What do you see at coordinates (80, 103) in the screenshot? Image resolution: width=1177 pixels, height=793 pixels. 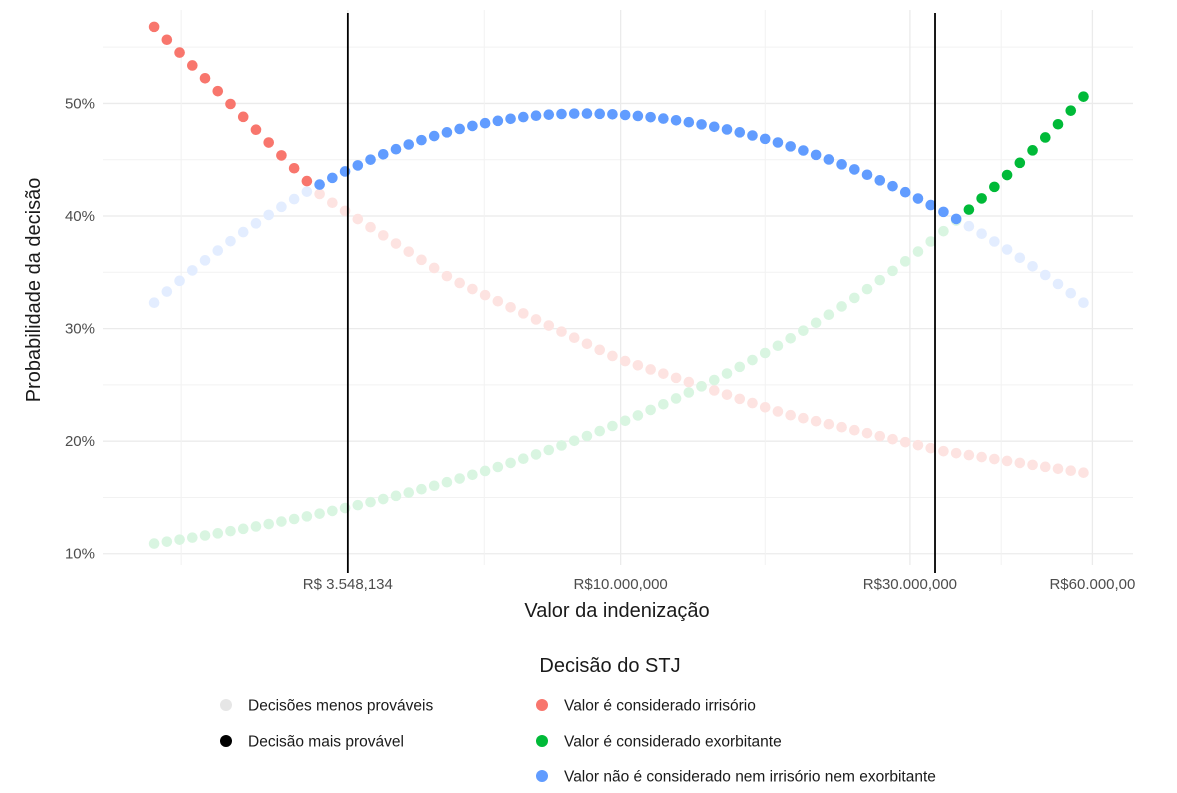 I see `y-tick-label: 50%` at bounding box center [80, 103].